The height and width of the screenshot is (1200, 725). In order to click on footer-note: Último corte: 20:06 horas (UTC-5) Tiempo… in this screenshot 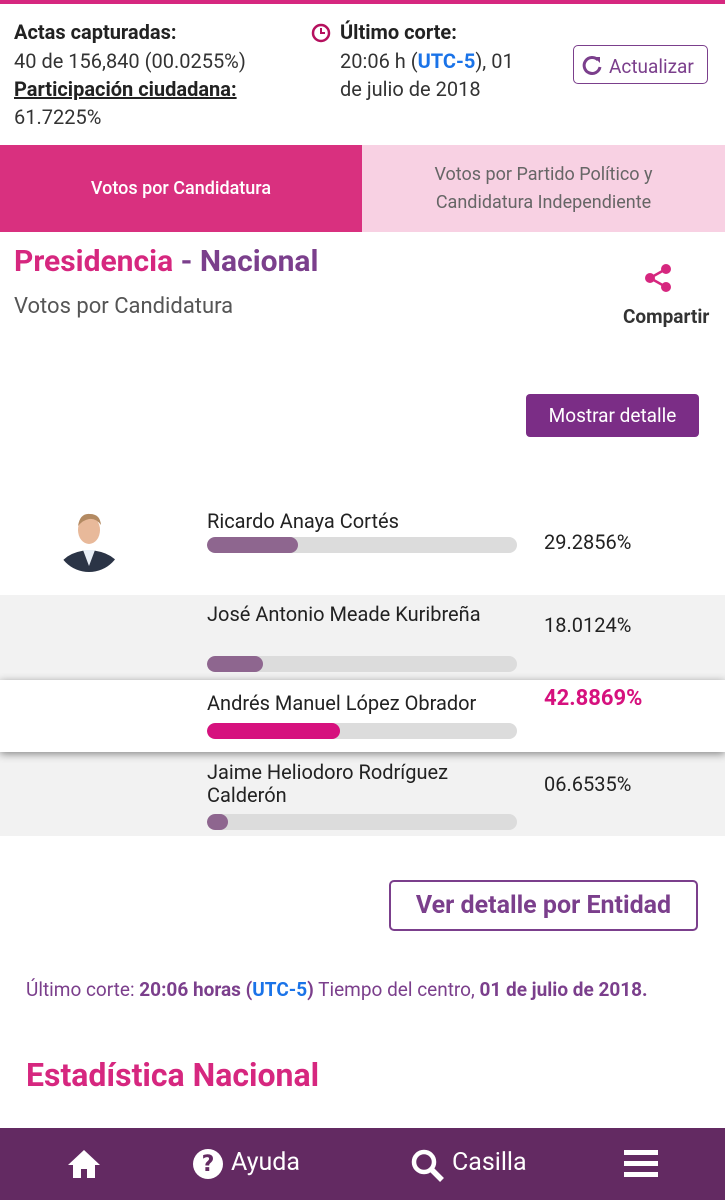, I will do `click(361, 990)`.